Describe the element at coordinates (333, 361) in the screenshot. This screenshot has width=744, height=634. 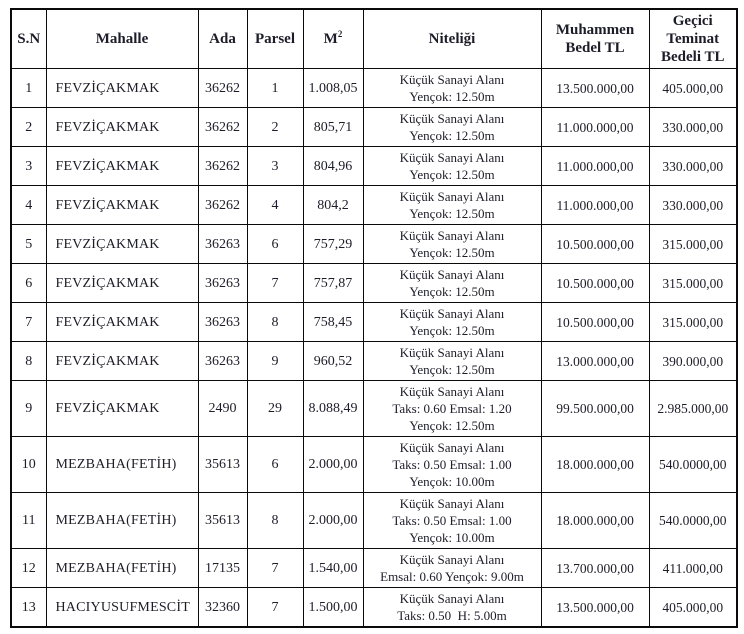
I see `cell-m2: 960,52` at that location.